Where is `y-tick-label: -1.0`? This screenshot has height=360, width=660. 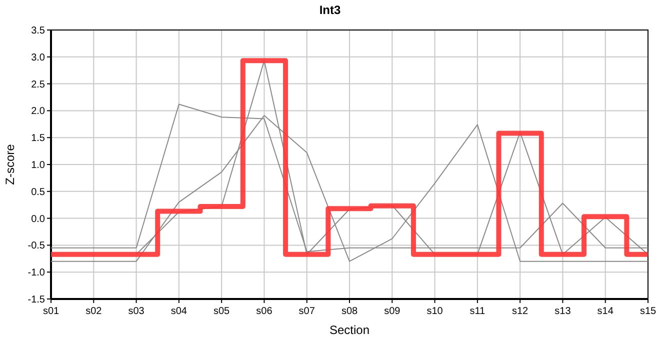
y-tick-label: -1.0 is located at coordinates (37, 273).